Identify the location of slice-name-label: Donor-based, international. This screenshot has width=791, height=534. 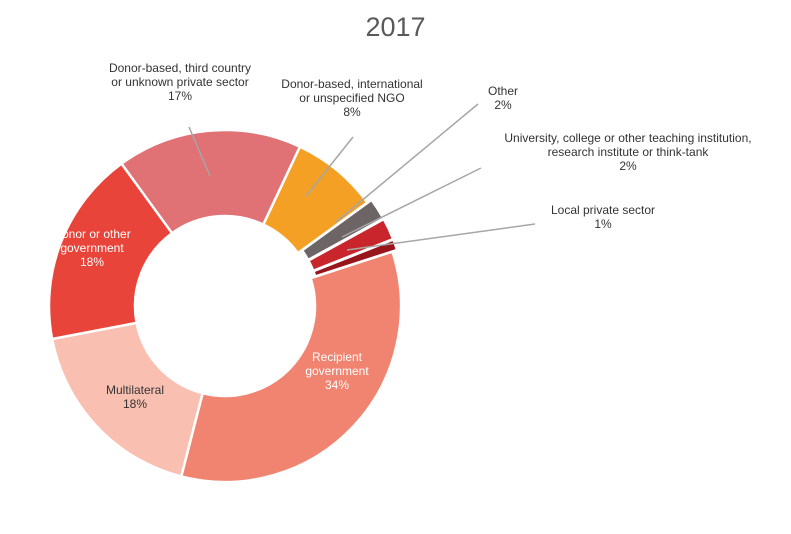
(351, 84).